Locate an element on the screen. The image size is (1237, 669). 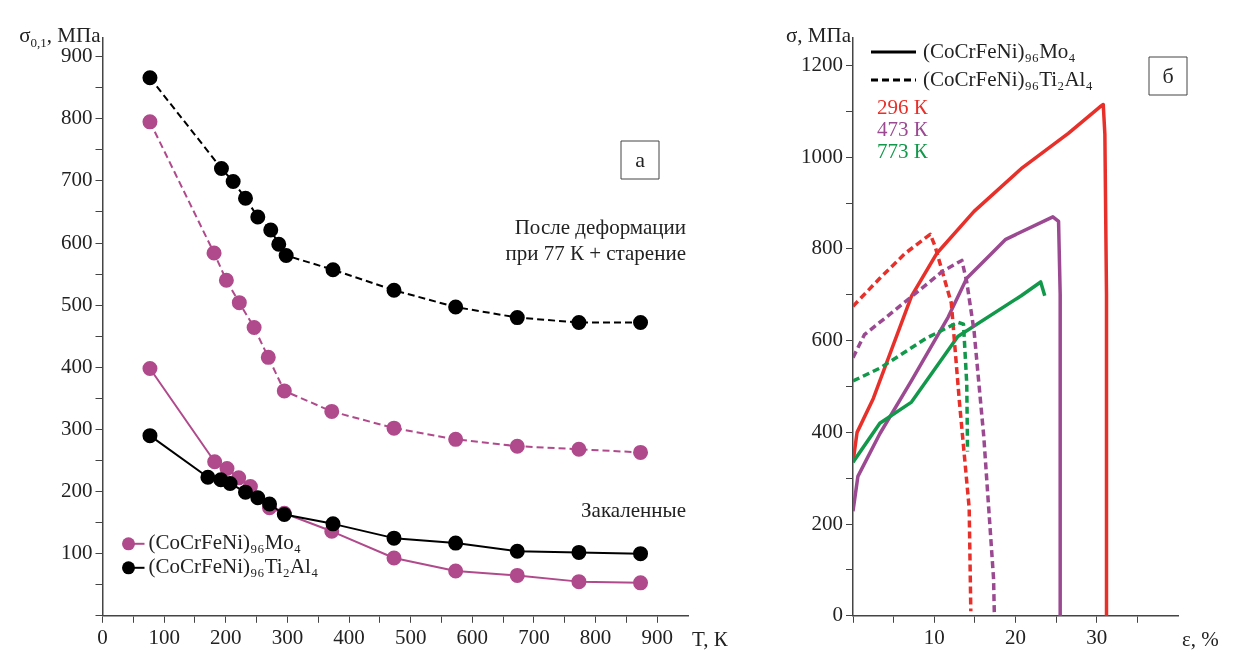
annotation: а is located at coordinates (640, 159).